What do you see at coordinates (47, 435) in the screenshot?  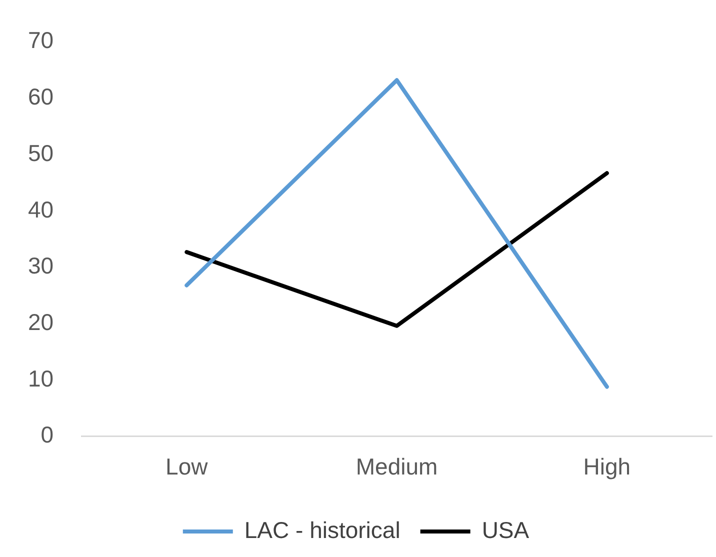 I see `y-tick-label: 0` at bounding box center [47, 435].